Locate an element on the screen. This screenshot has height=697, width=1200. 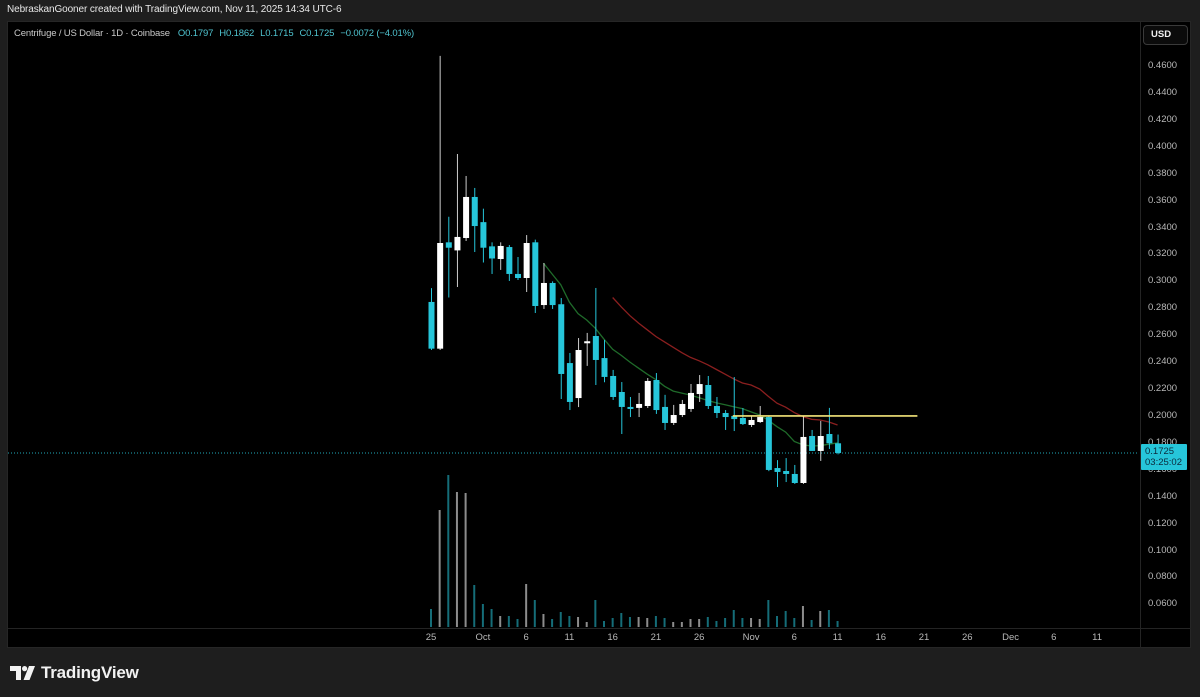
price-axis-label: 0.3400 is located at coordinates (1163, 227).